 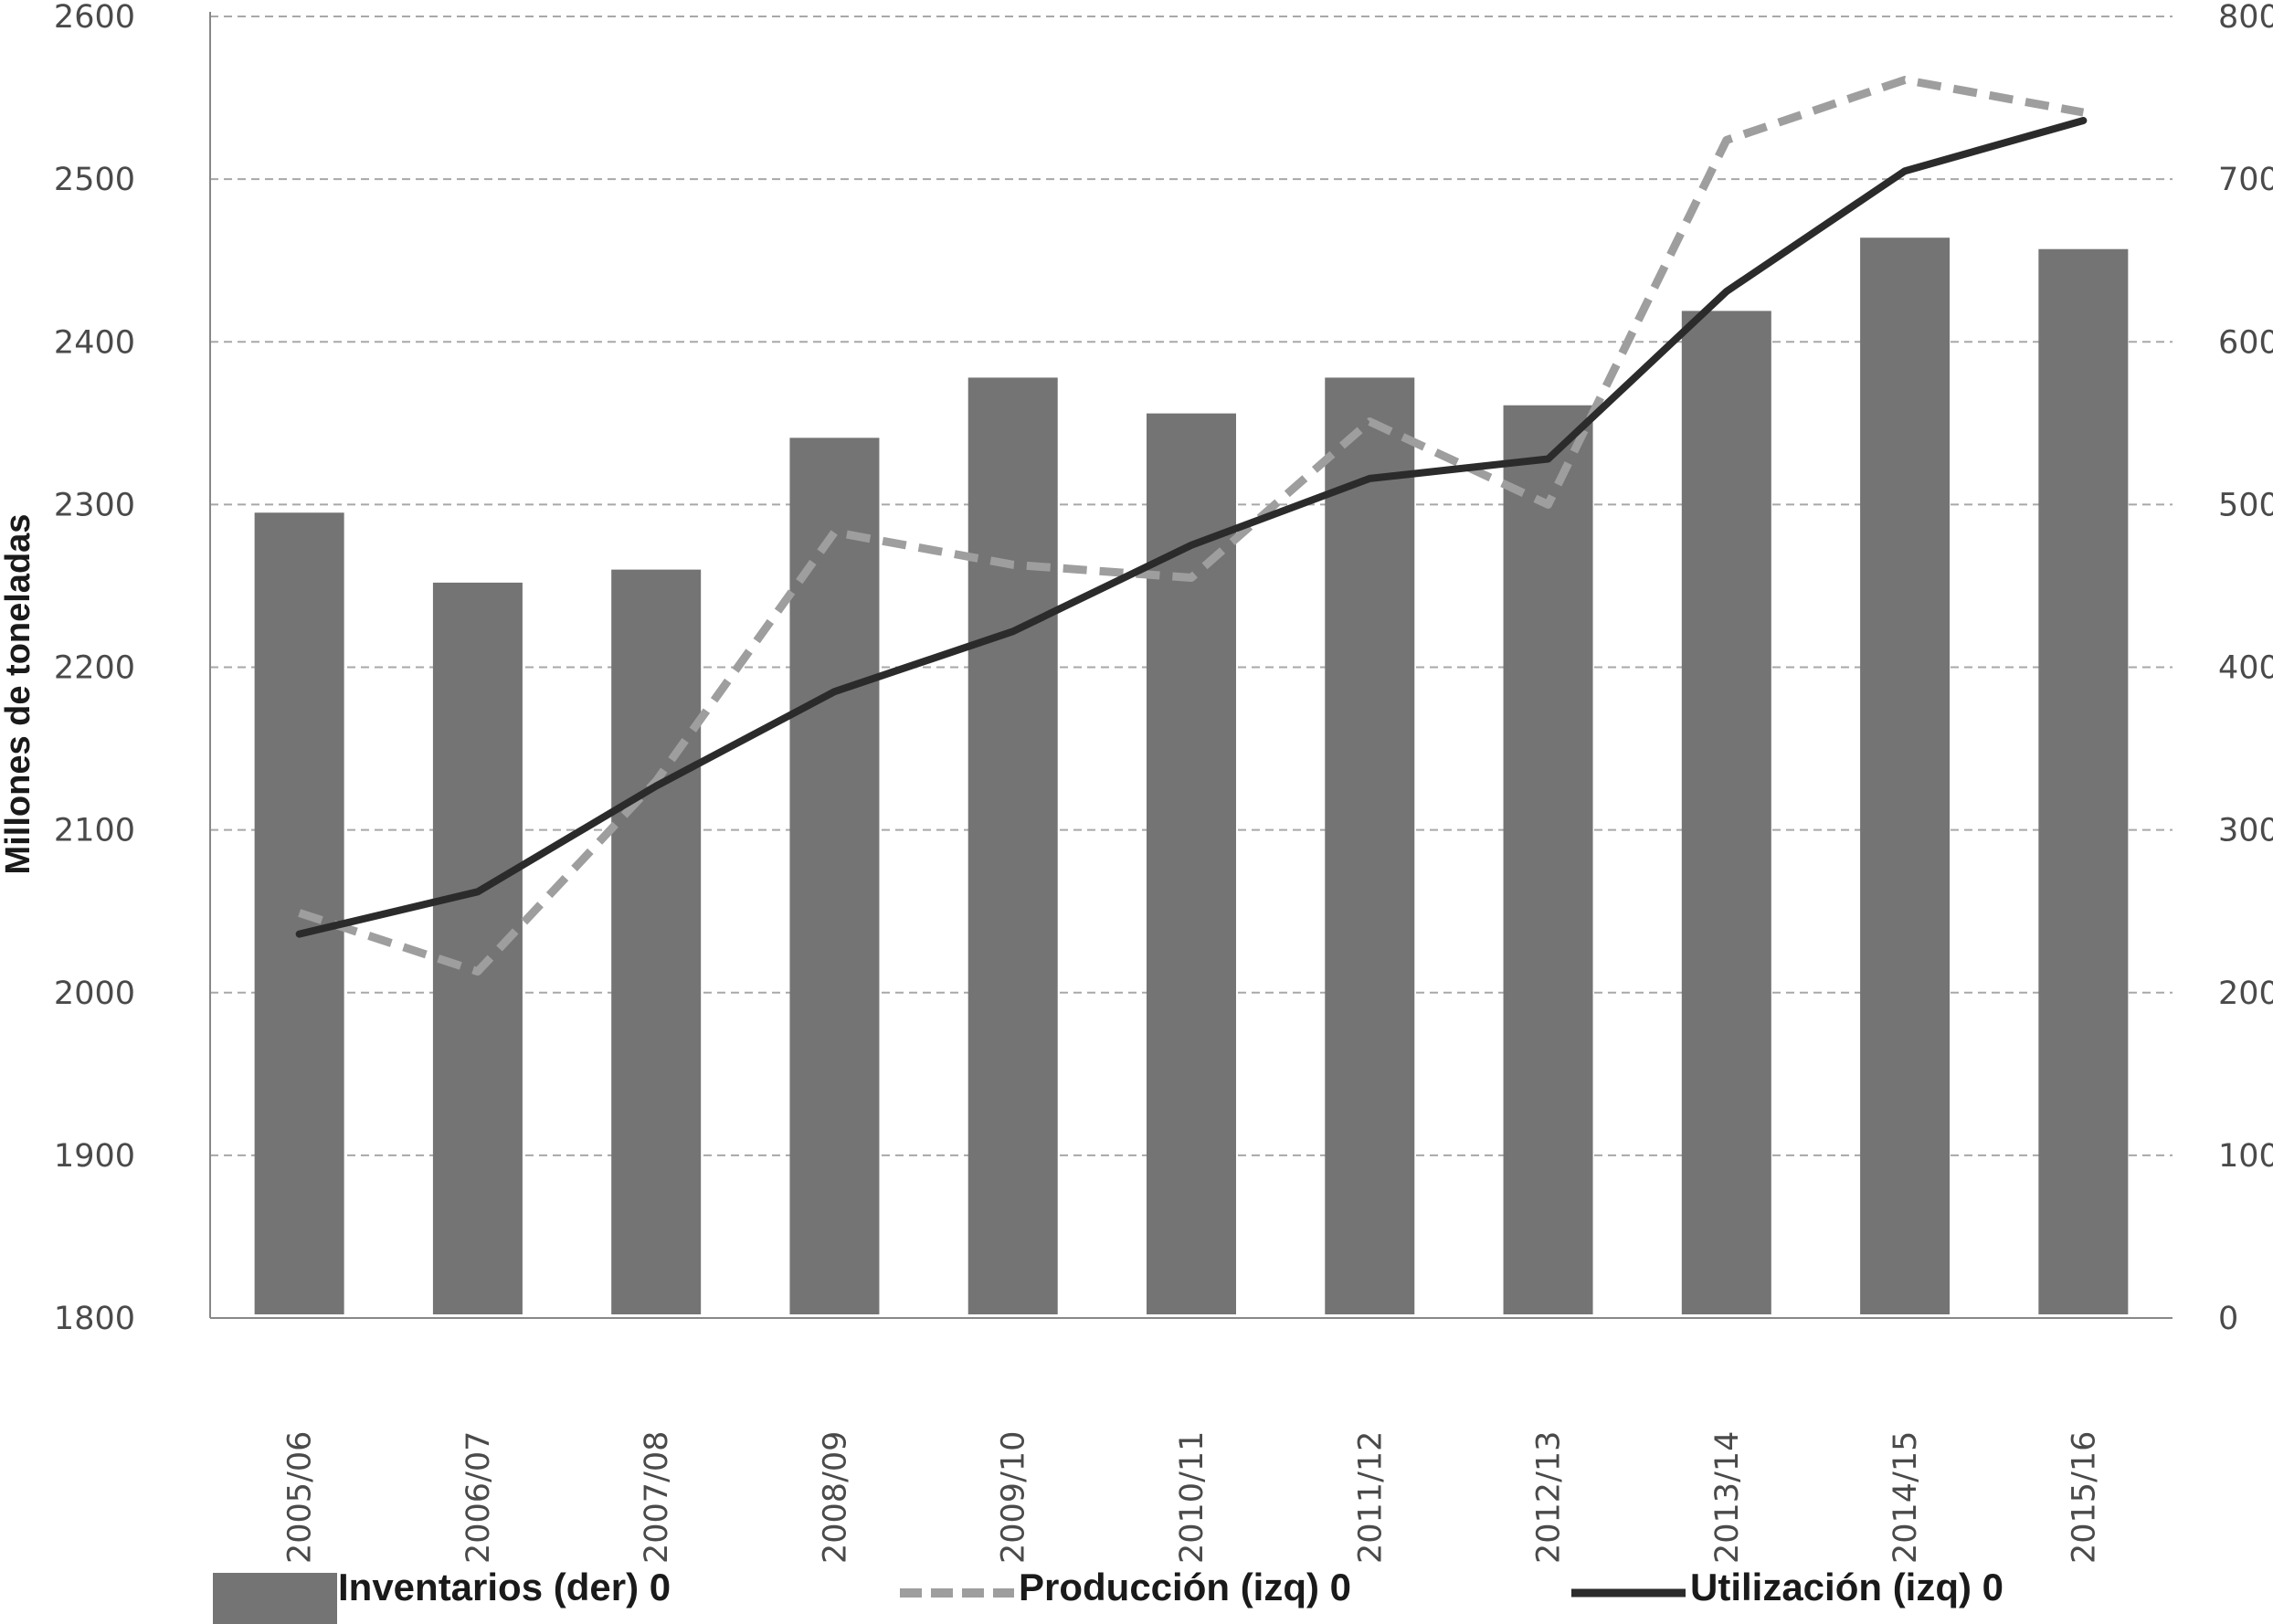 What do you see at coordinates (94, 18) in the screenshot?
I see `y-tick-label: 2600` at bounding box center [94, 18].